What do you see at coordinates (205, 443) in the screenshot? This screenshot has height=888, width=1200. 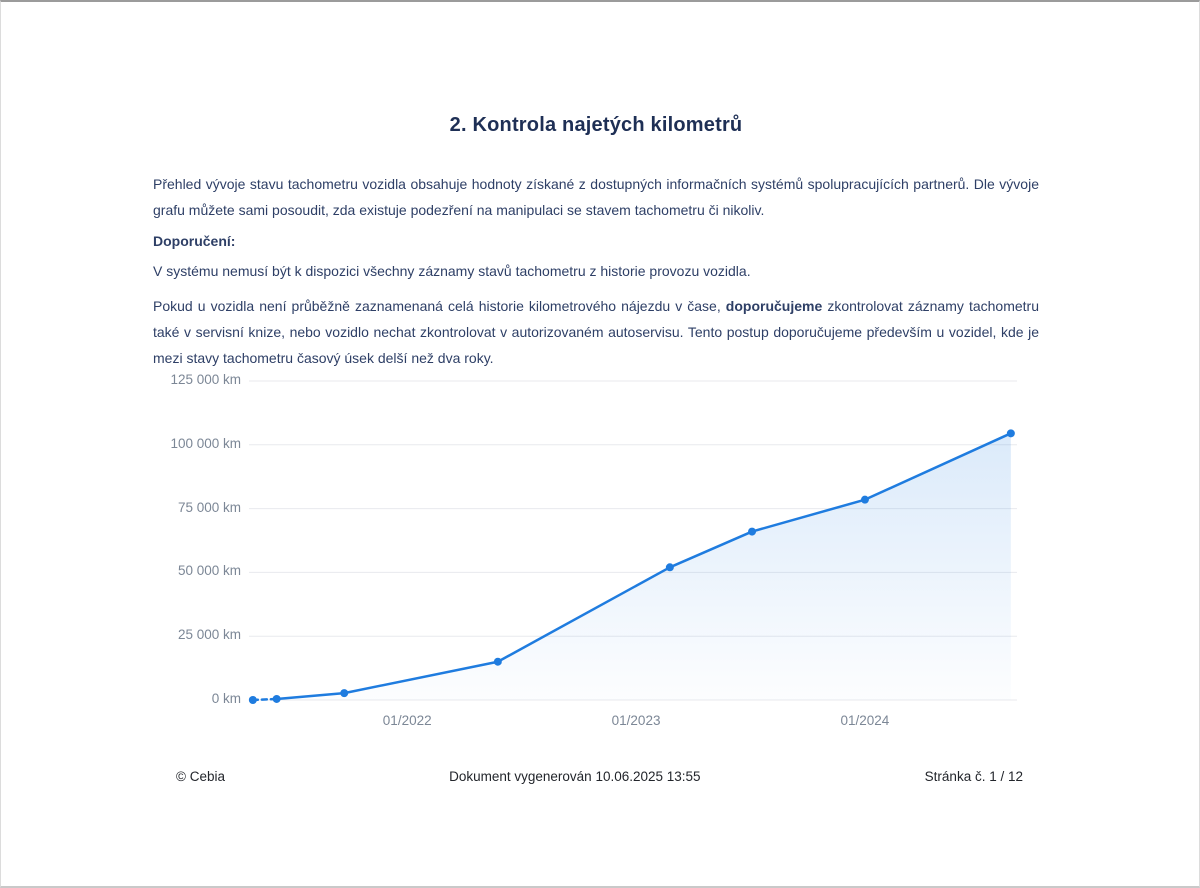 I see `y-tick-label: 100 000 km` at bounding box center [205, 443].